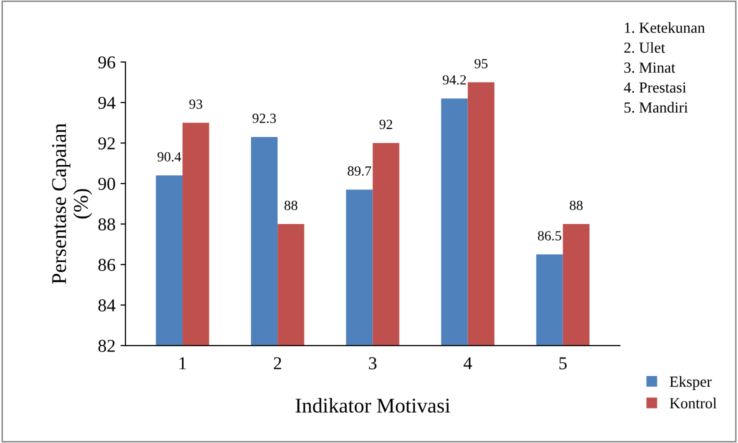 This screenshot has width=738, height=443. What do you see at coordinates (107, 305) in the screenshot?
I see `y-tick-label: 84` at bounding box center [107, 305].